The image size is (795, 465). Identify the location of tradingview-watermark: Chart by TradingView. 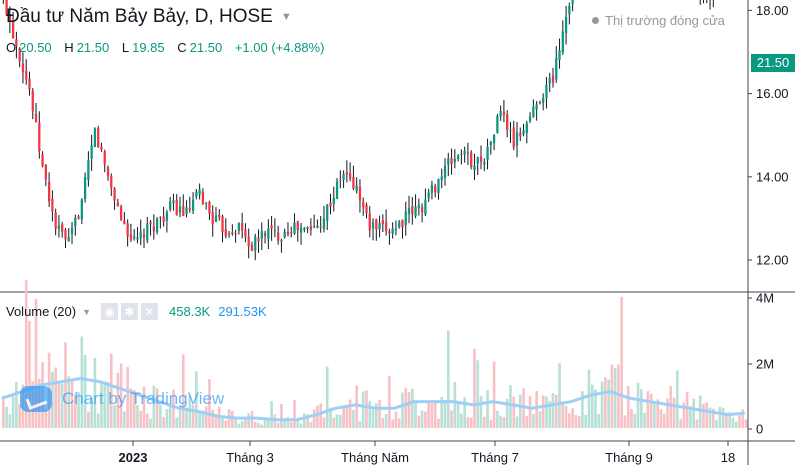
(122, 399).